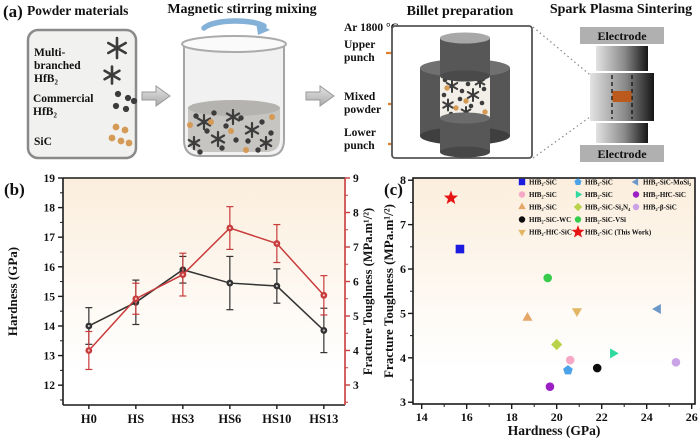 The width and height of the screenshot is (700, 448). I want to click on beaker-rim, so click(234, 44).